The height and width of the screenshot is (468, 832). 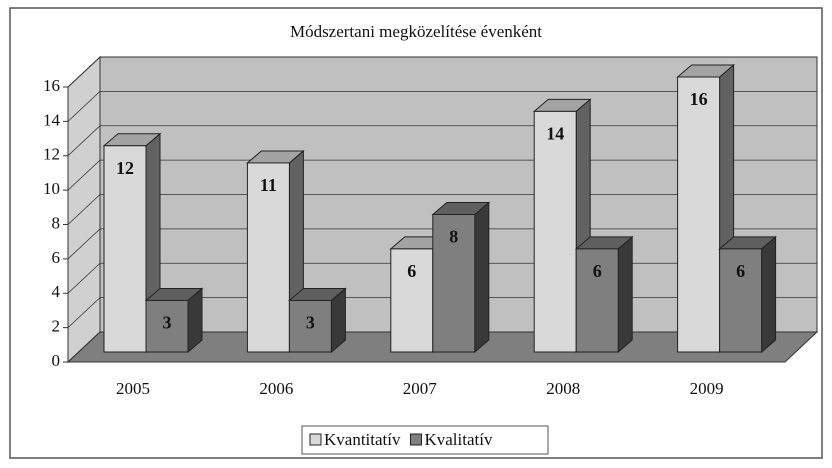 What do you see at coordinates (555, 134) in the screenshot?
I see `data-label: 14` at bounding box center [555, 134].